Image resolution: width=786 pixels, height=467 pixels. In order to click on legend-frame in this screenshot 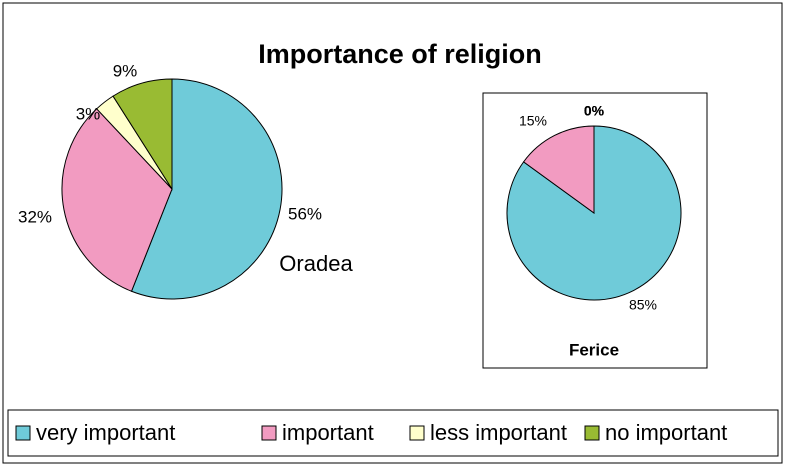, I will do `click(393, 433)`.